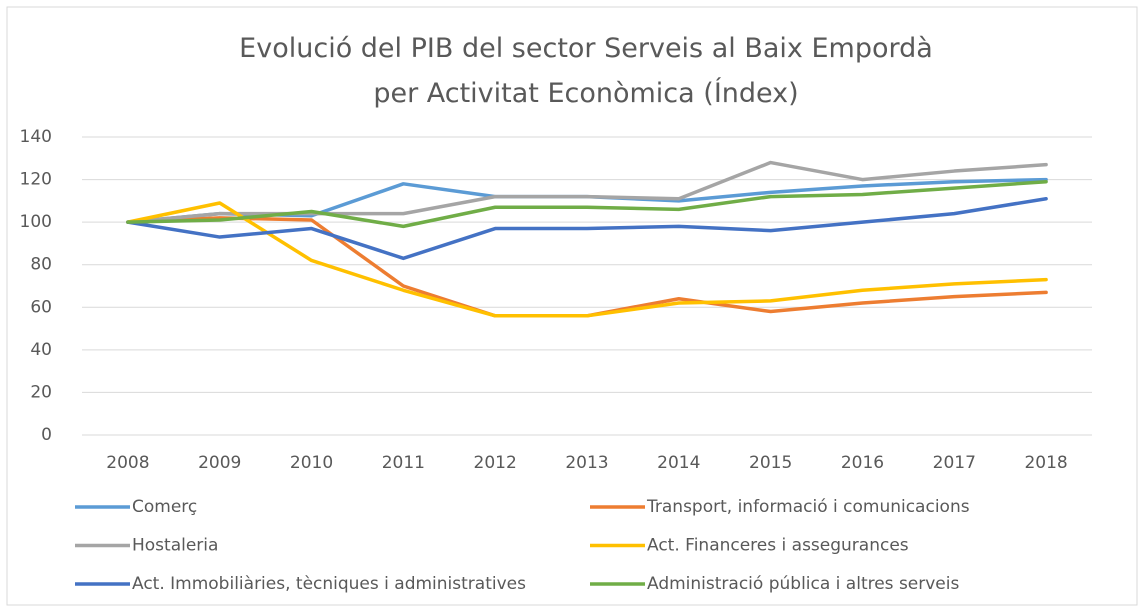 The image size is (1145, 609). I want to click on y-tick-label: 60, so click(41, 307).